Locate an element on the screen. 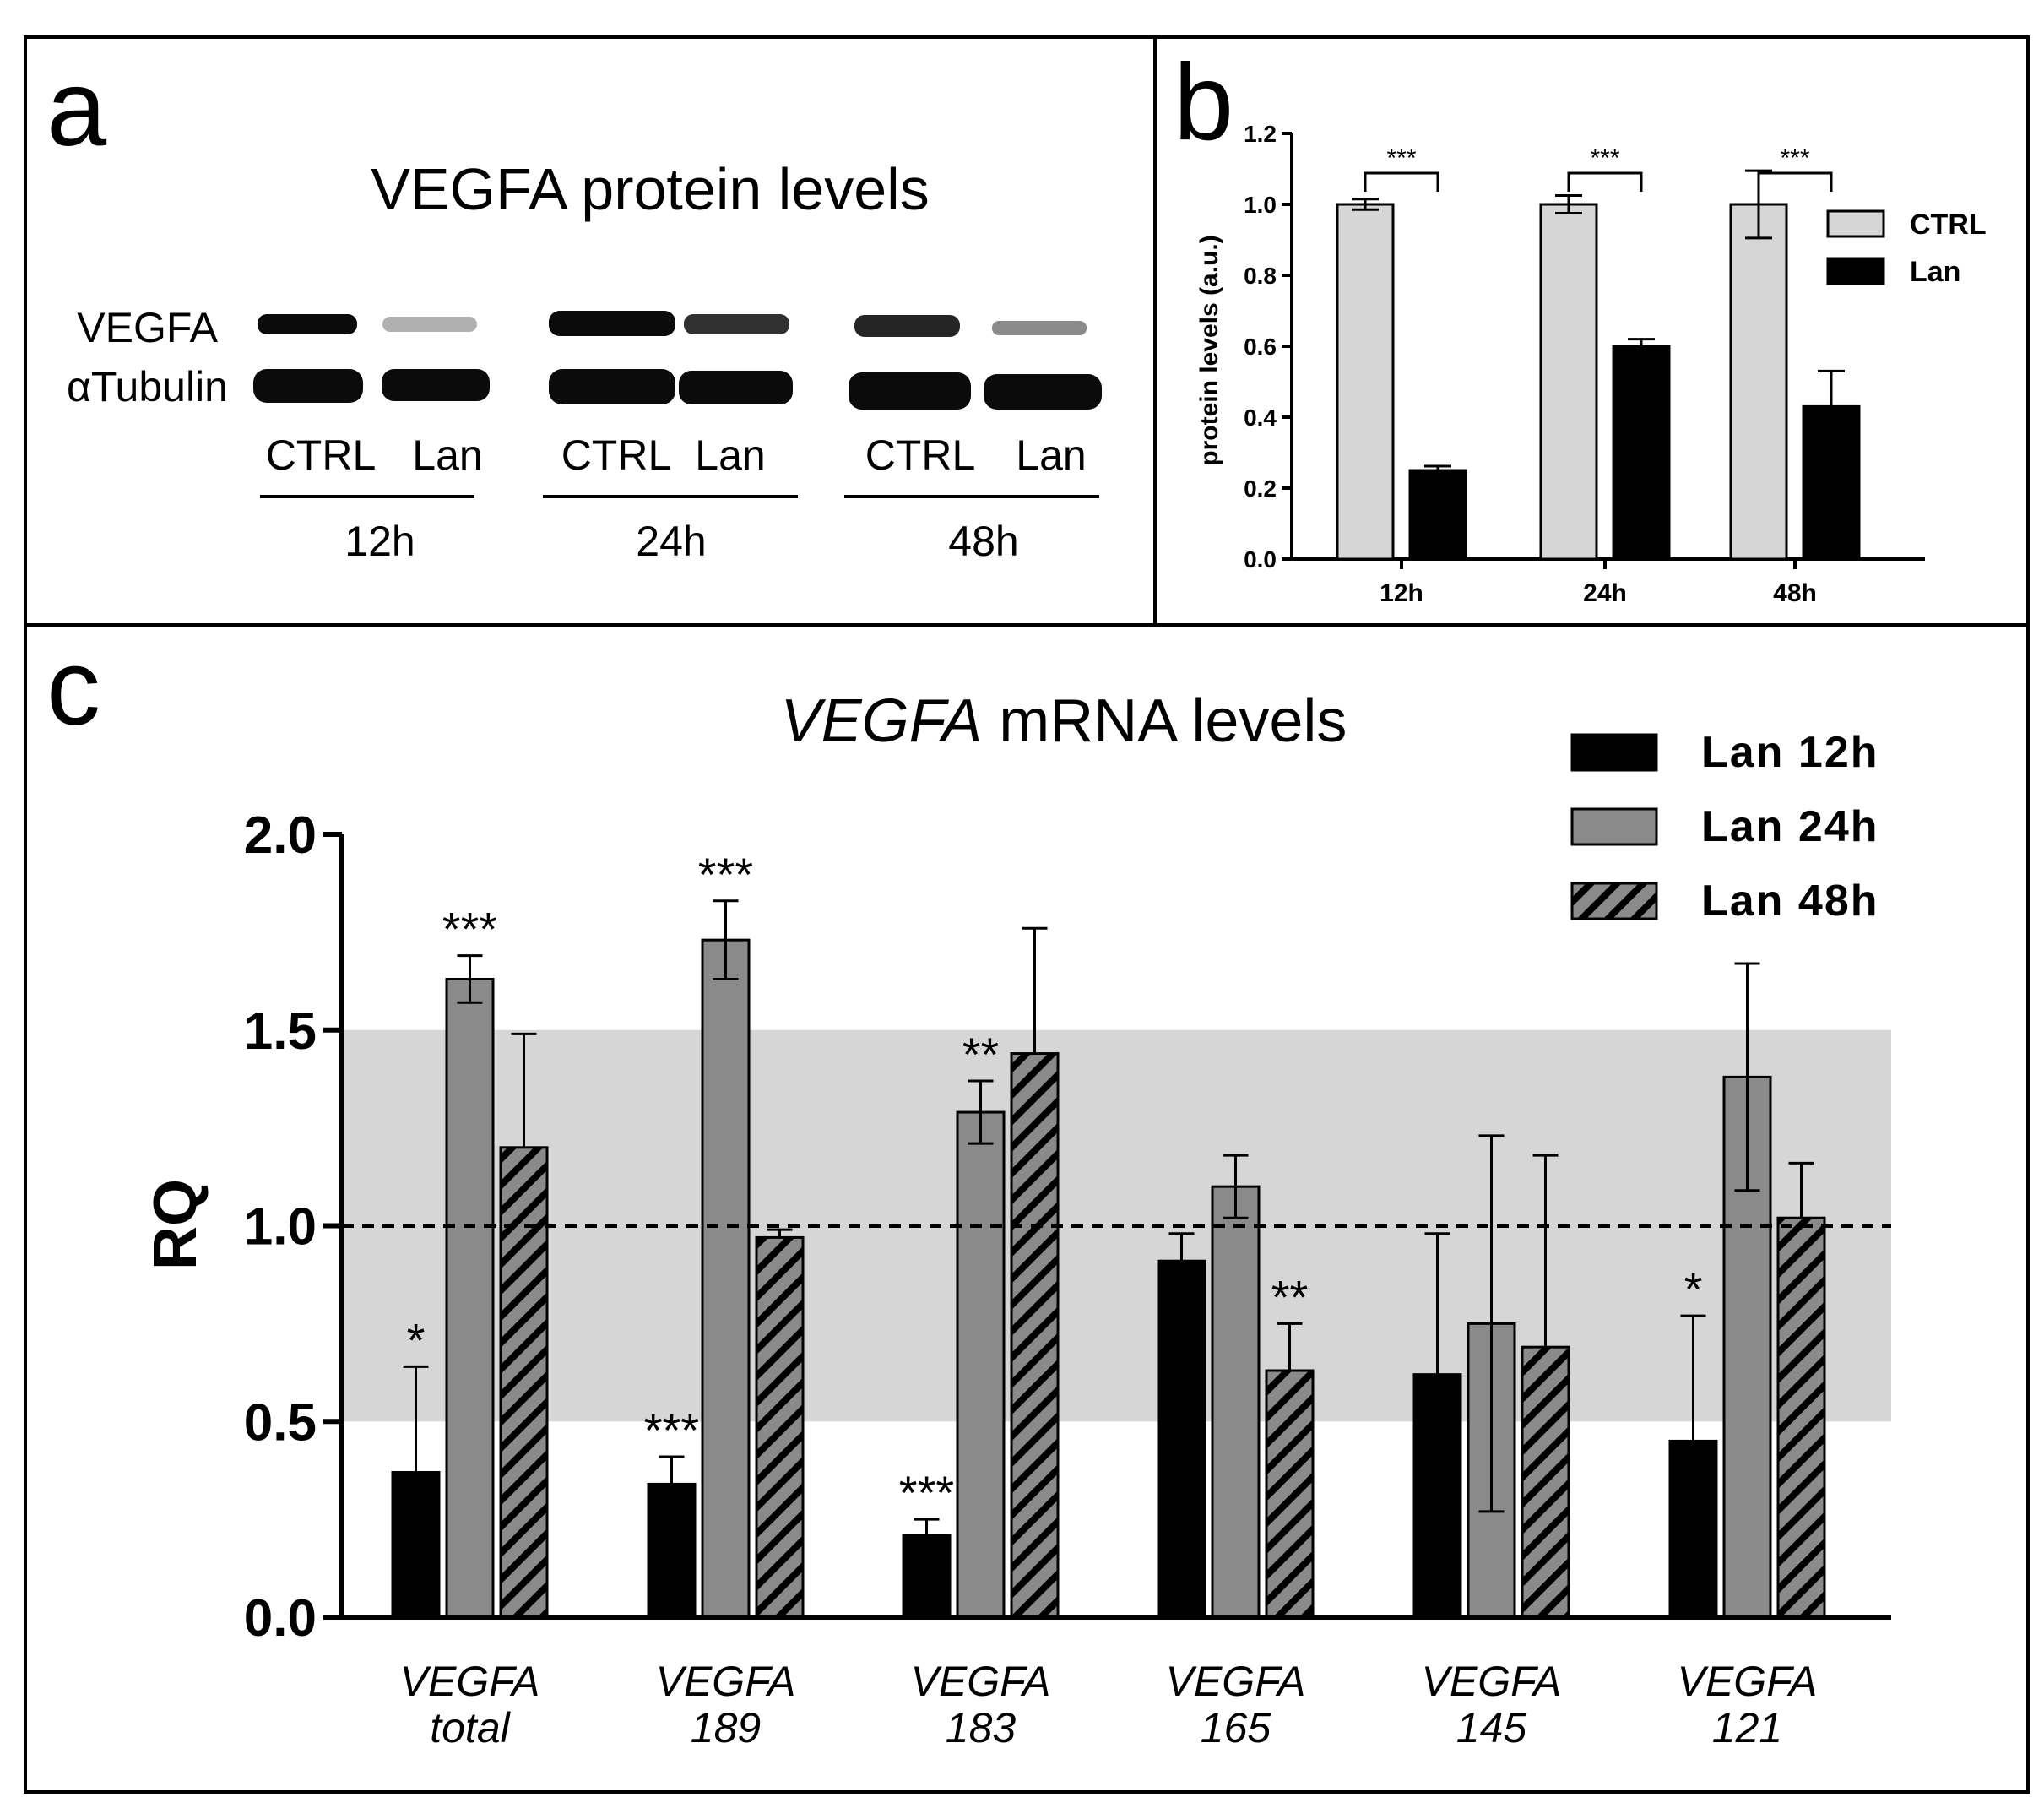 This screenshot has height=1808, width=2044. blot-band-vegfa-48h-lan is located at coordinates (1040, 328).